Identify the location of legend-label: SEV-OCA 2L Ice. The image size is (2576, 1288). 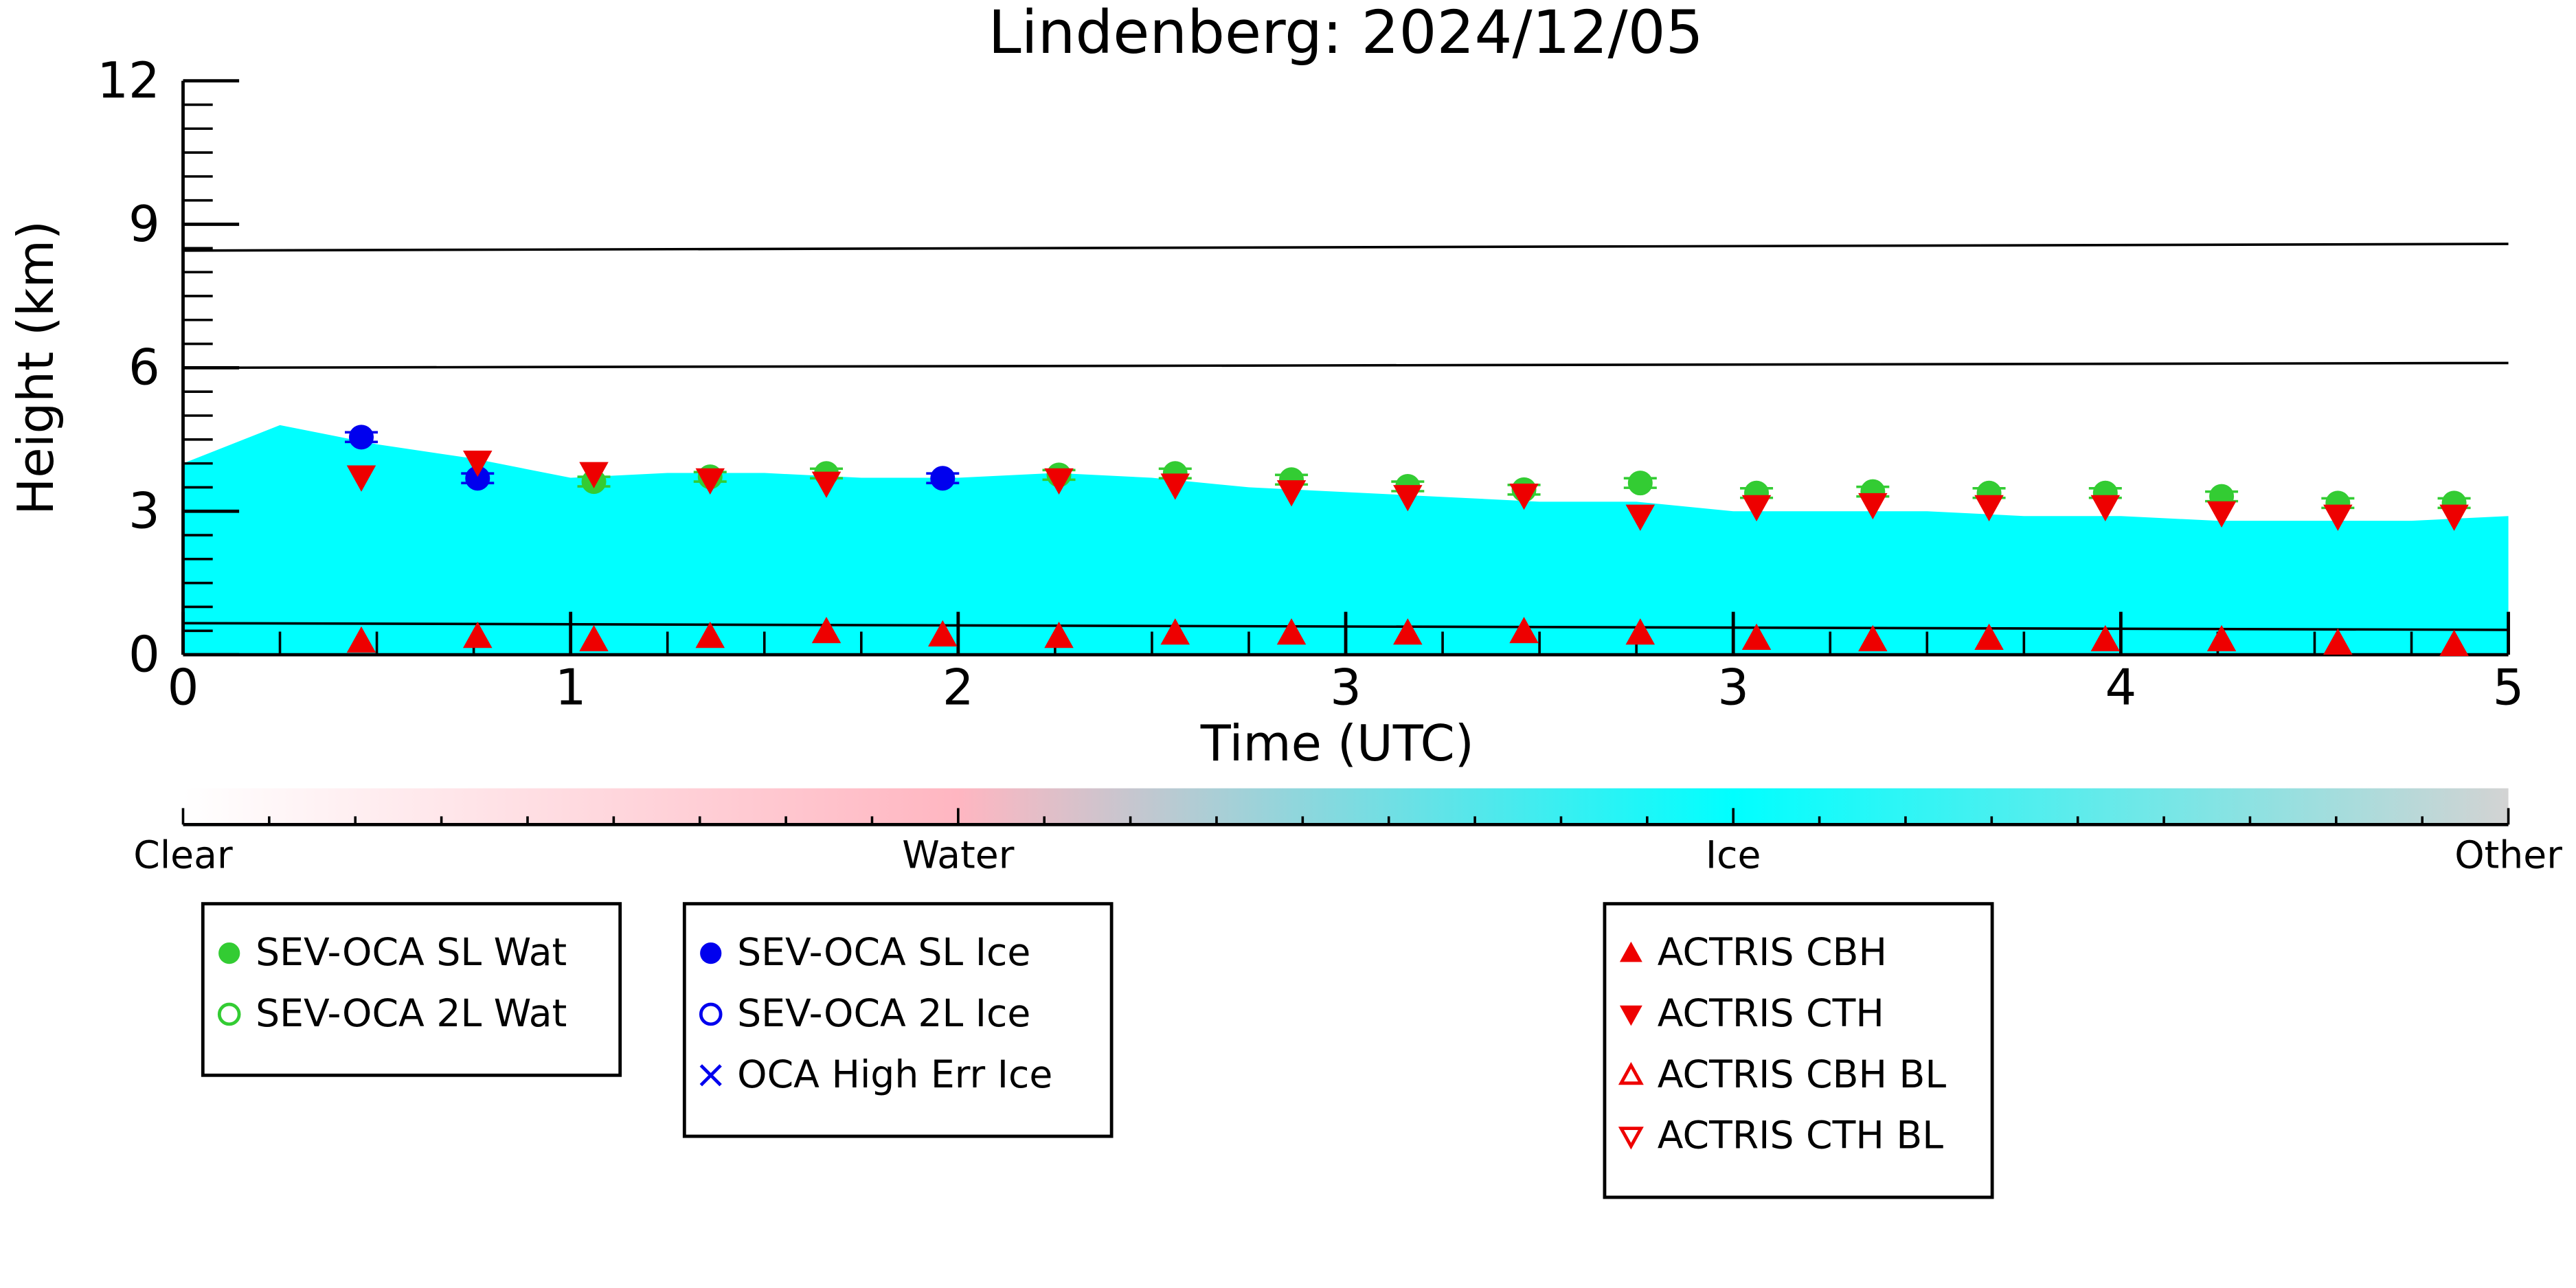
(883, 1014).